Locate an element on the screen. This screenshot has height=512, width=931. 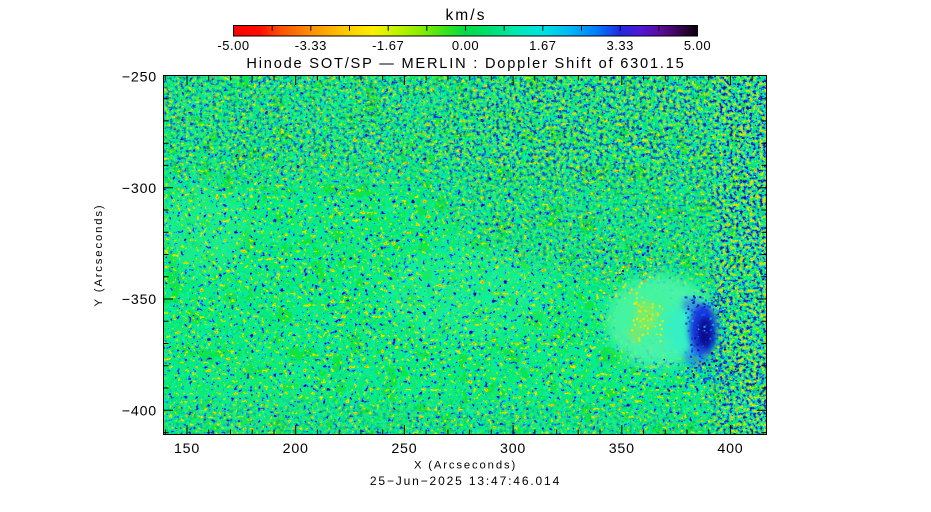
svg-text: 250 is located at coordinates (404, 449).